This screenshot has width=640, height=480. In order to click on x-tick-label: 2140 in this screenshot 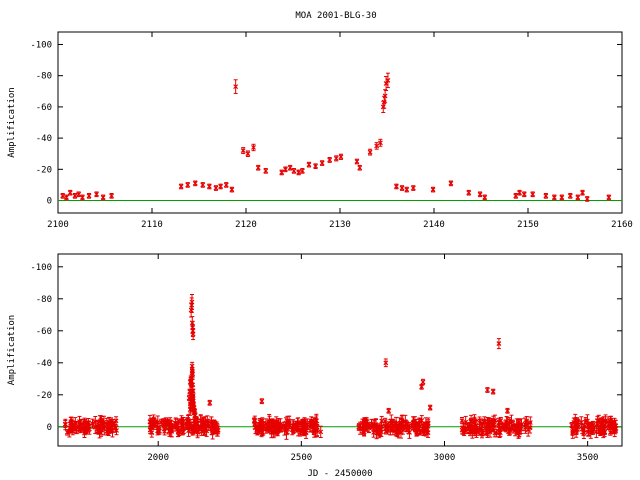, I will do `click(434, 225)`.